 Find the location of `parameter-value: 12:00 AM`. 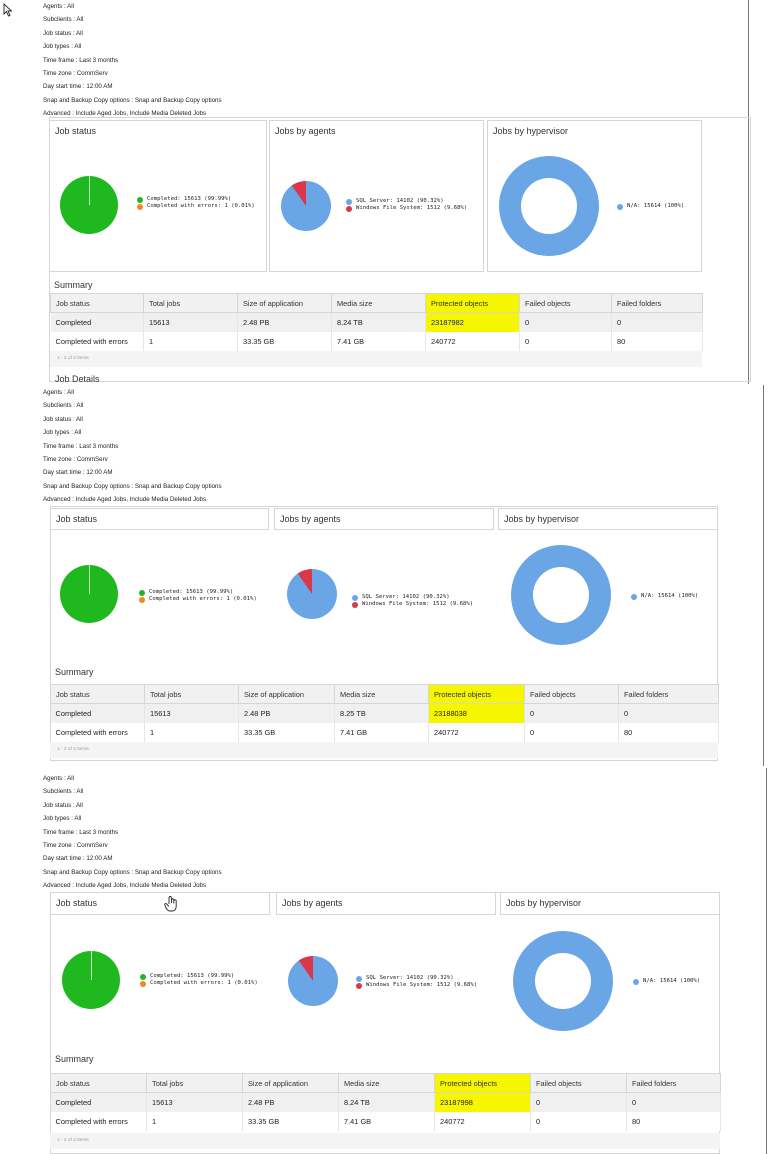

parameter-value: 12:00 AM is located at coordinates (99, 859).